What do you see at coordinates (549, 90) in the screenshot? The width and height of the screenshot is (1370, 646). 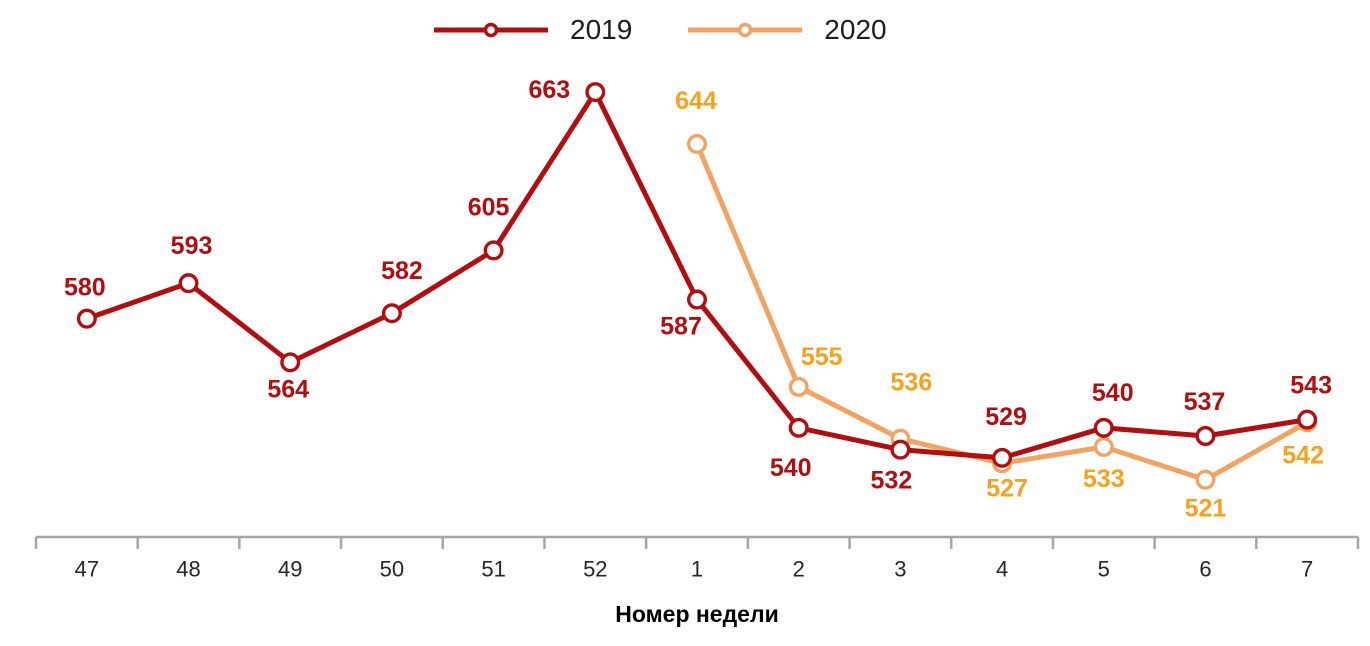 I see `data-label-2019-52: 663` at bounding box center [549, 90].